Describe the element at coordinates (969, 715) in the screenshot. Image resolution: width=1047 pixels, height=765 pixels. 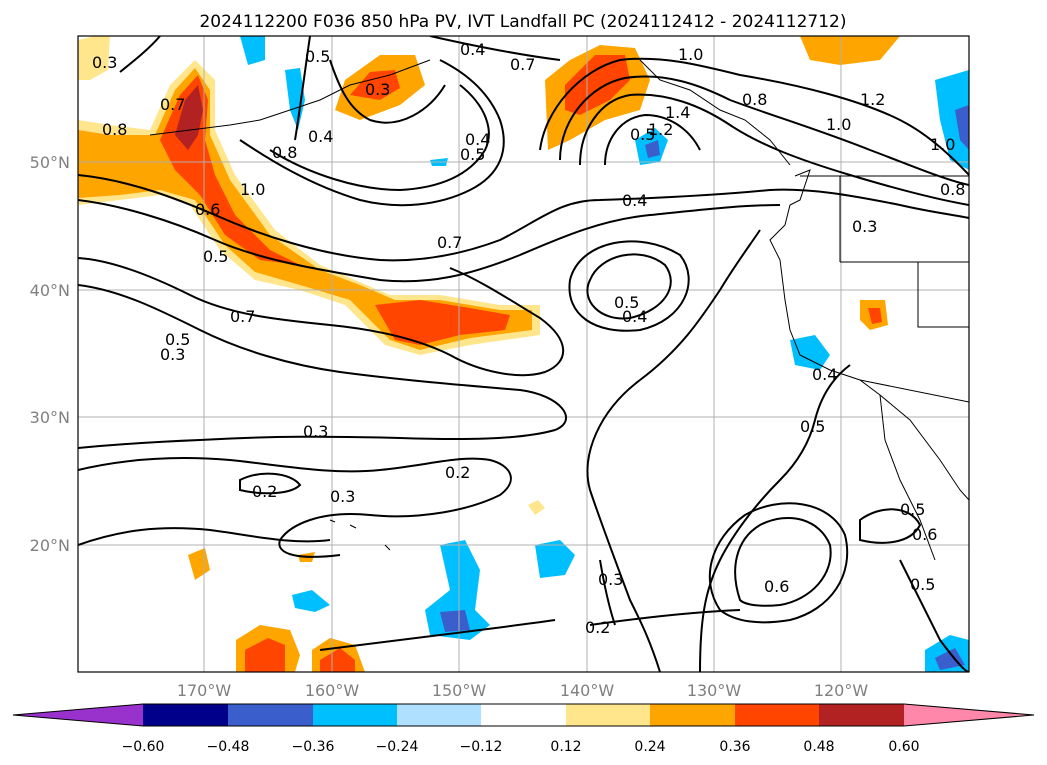
I see `colorbar-extend-right` at that location.